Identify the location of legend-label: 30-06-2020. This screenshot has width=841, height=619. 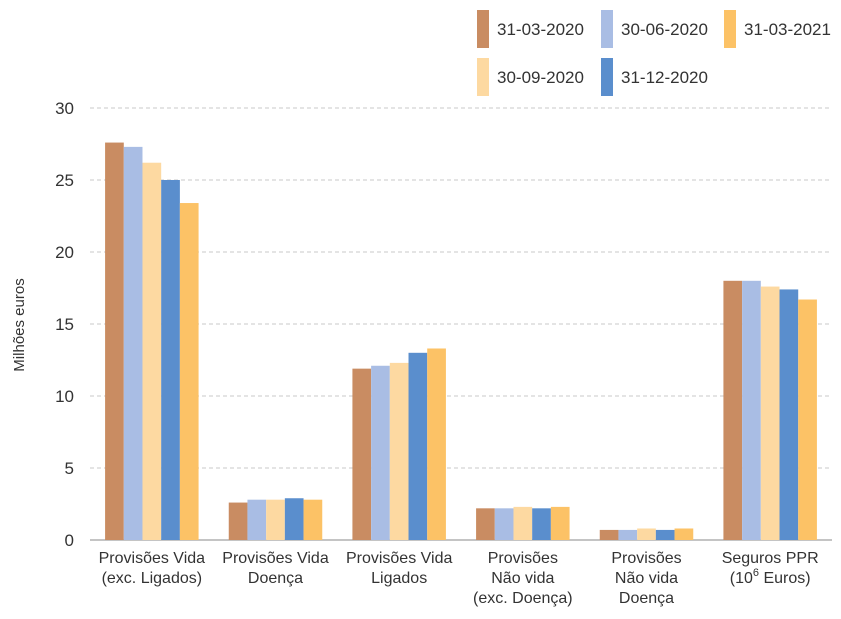
(664, 29).